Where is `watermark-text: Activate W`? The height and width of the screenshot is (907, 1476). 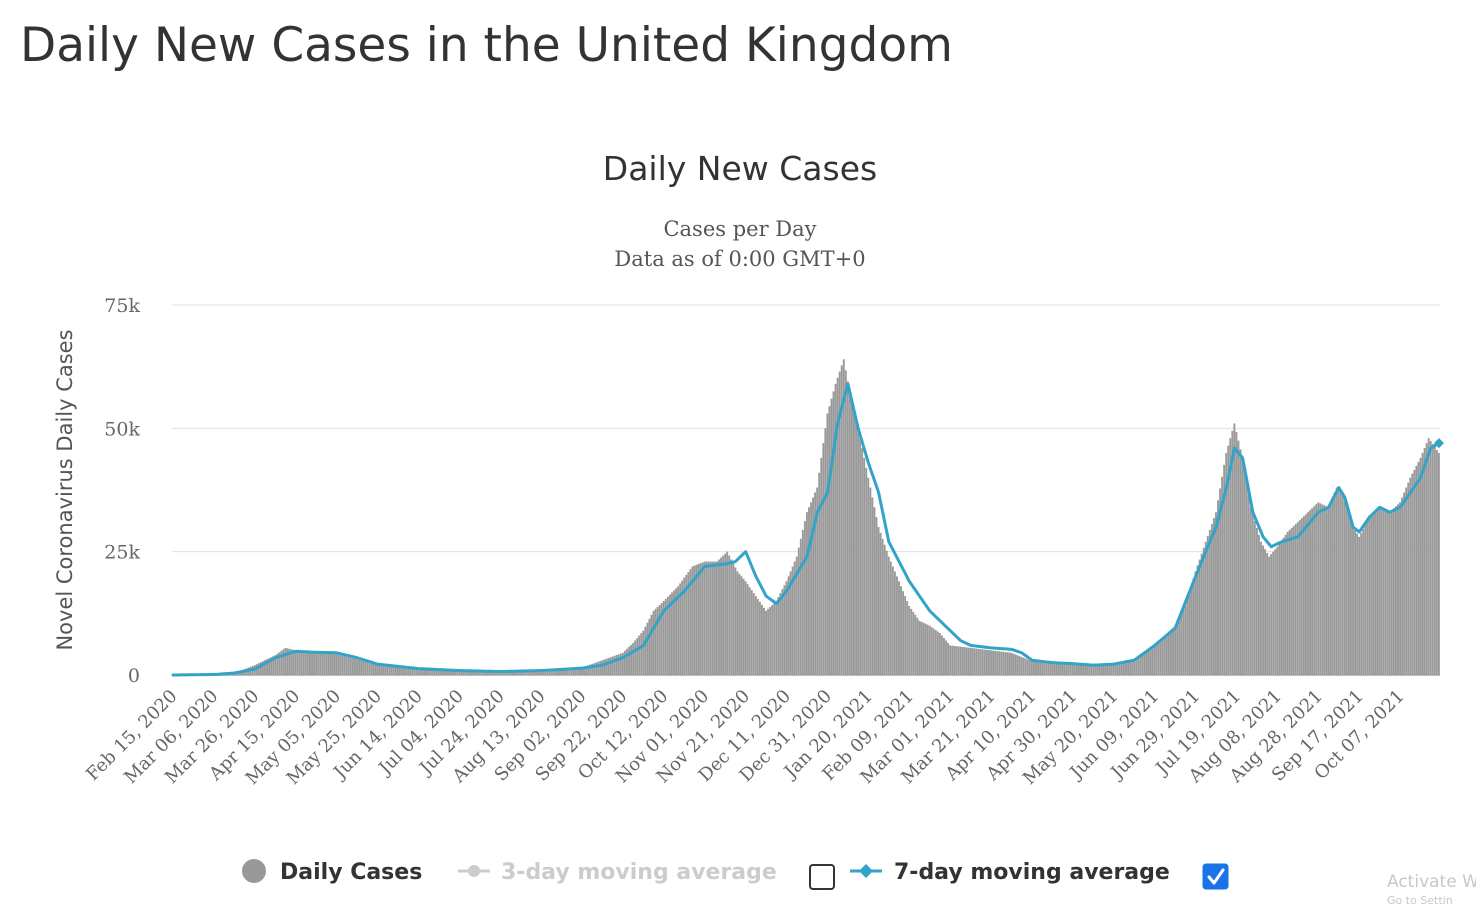 watermark-text: Activate W is located at coordinates (1431, 882).